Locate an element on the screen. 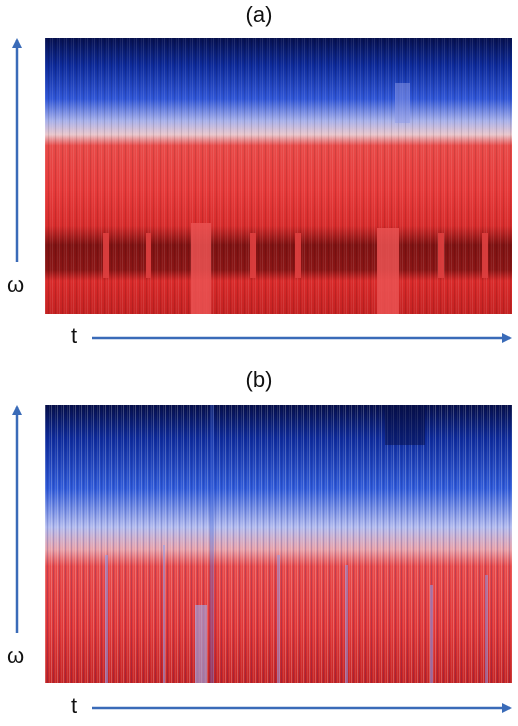  panel-a-x-axis-label: t is located at coordinates (74, 335).